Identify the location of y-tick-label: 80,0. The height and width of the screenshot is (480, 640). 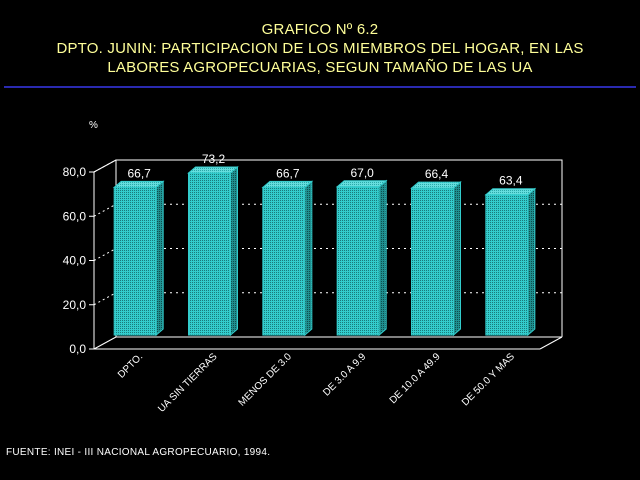
(75, 172).